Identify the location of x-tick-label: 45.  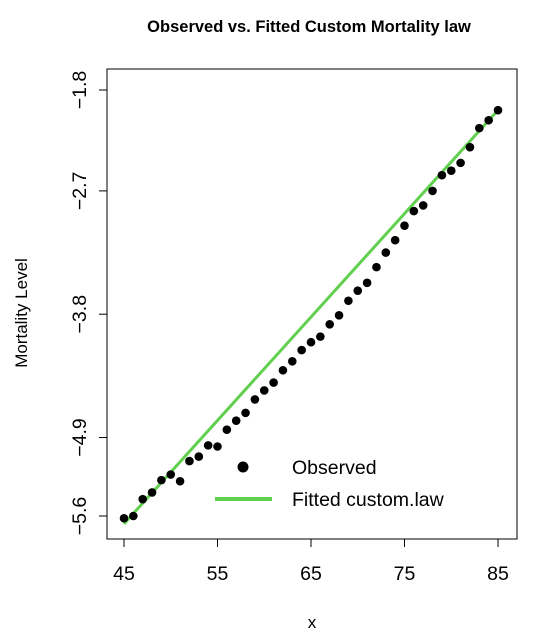
(124, 574).